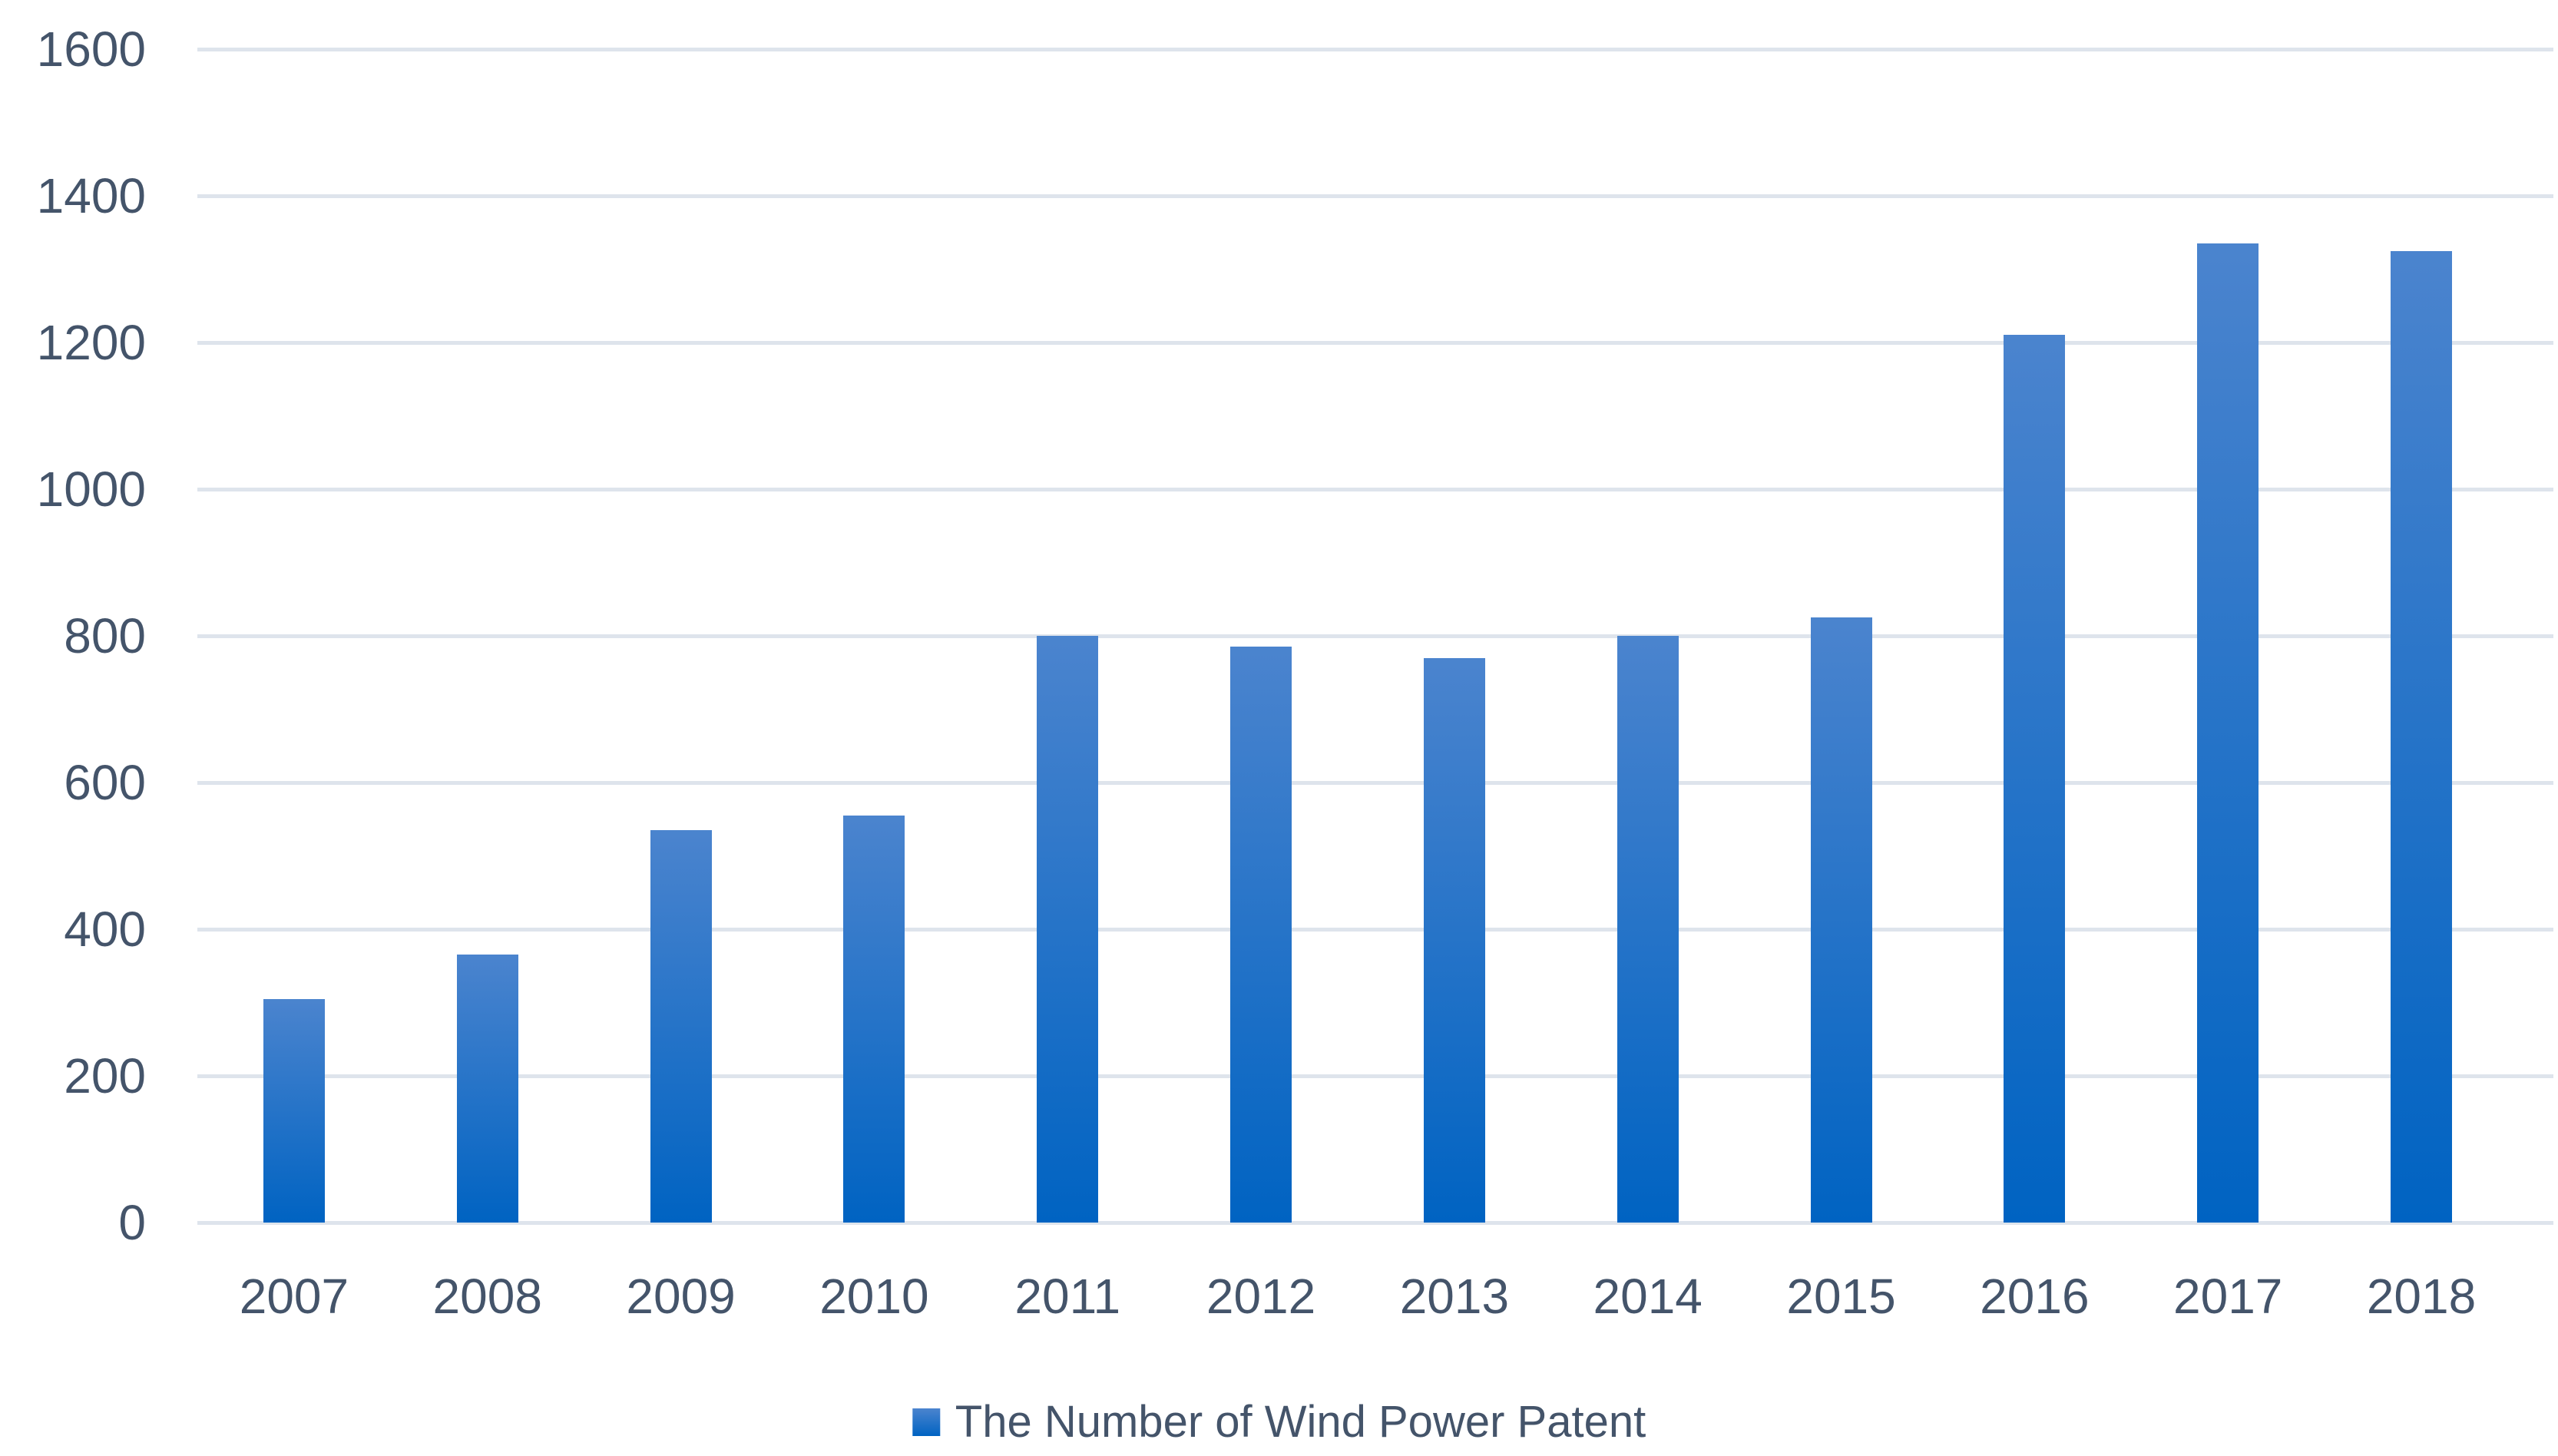 The width and height of the screenshot is (2558, 1456). I want to click on y-tick-label-1000: 1000, so click(91, 489).